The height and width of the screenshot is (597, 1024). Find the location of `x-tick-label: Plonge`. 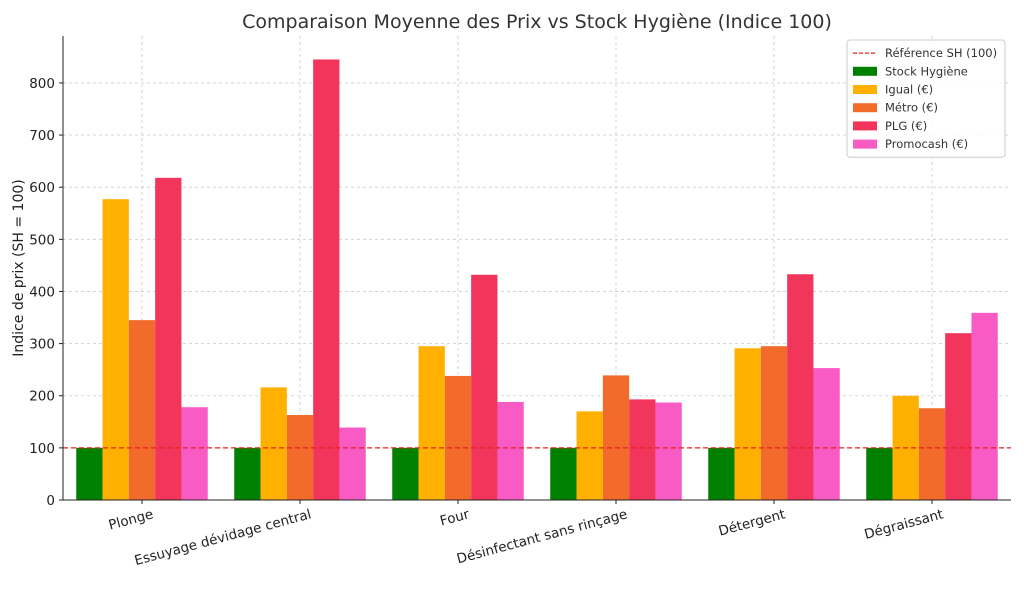

x-tick-label: Plonge is located at coordinates (131, 519).